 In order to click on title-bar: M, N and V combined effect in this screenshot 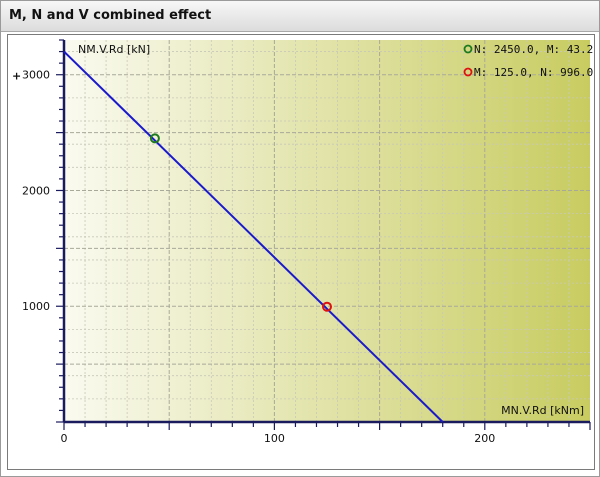, I will do `click(300, 16)`.